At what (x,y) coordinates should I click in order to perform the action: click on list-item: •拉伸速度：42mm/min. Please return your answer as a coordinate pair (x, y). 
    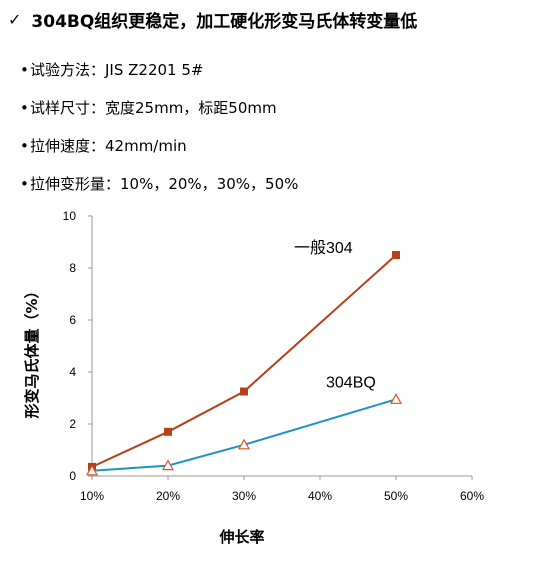
    Looking at the image, I should click on (103, 146).